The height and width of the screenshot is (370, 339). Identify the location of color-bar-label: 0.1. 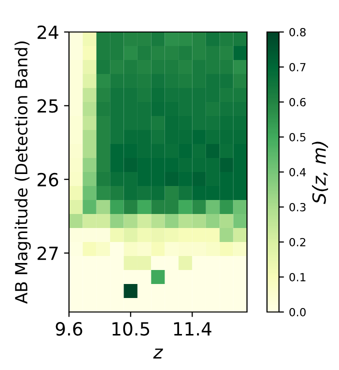
(297, 277).